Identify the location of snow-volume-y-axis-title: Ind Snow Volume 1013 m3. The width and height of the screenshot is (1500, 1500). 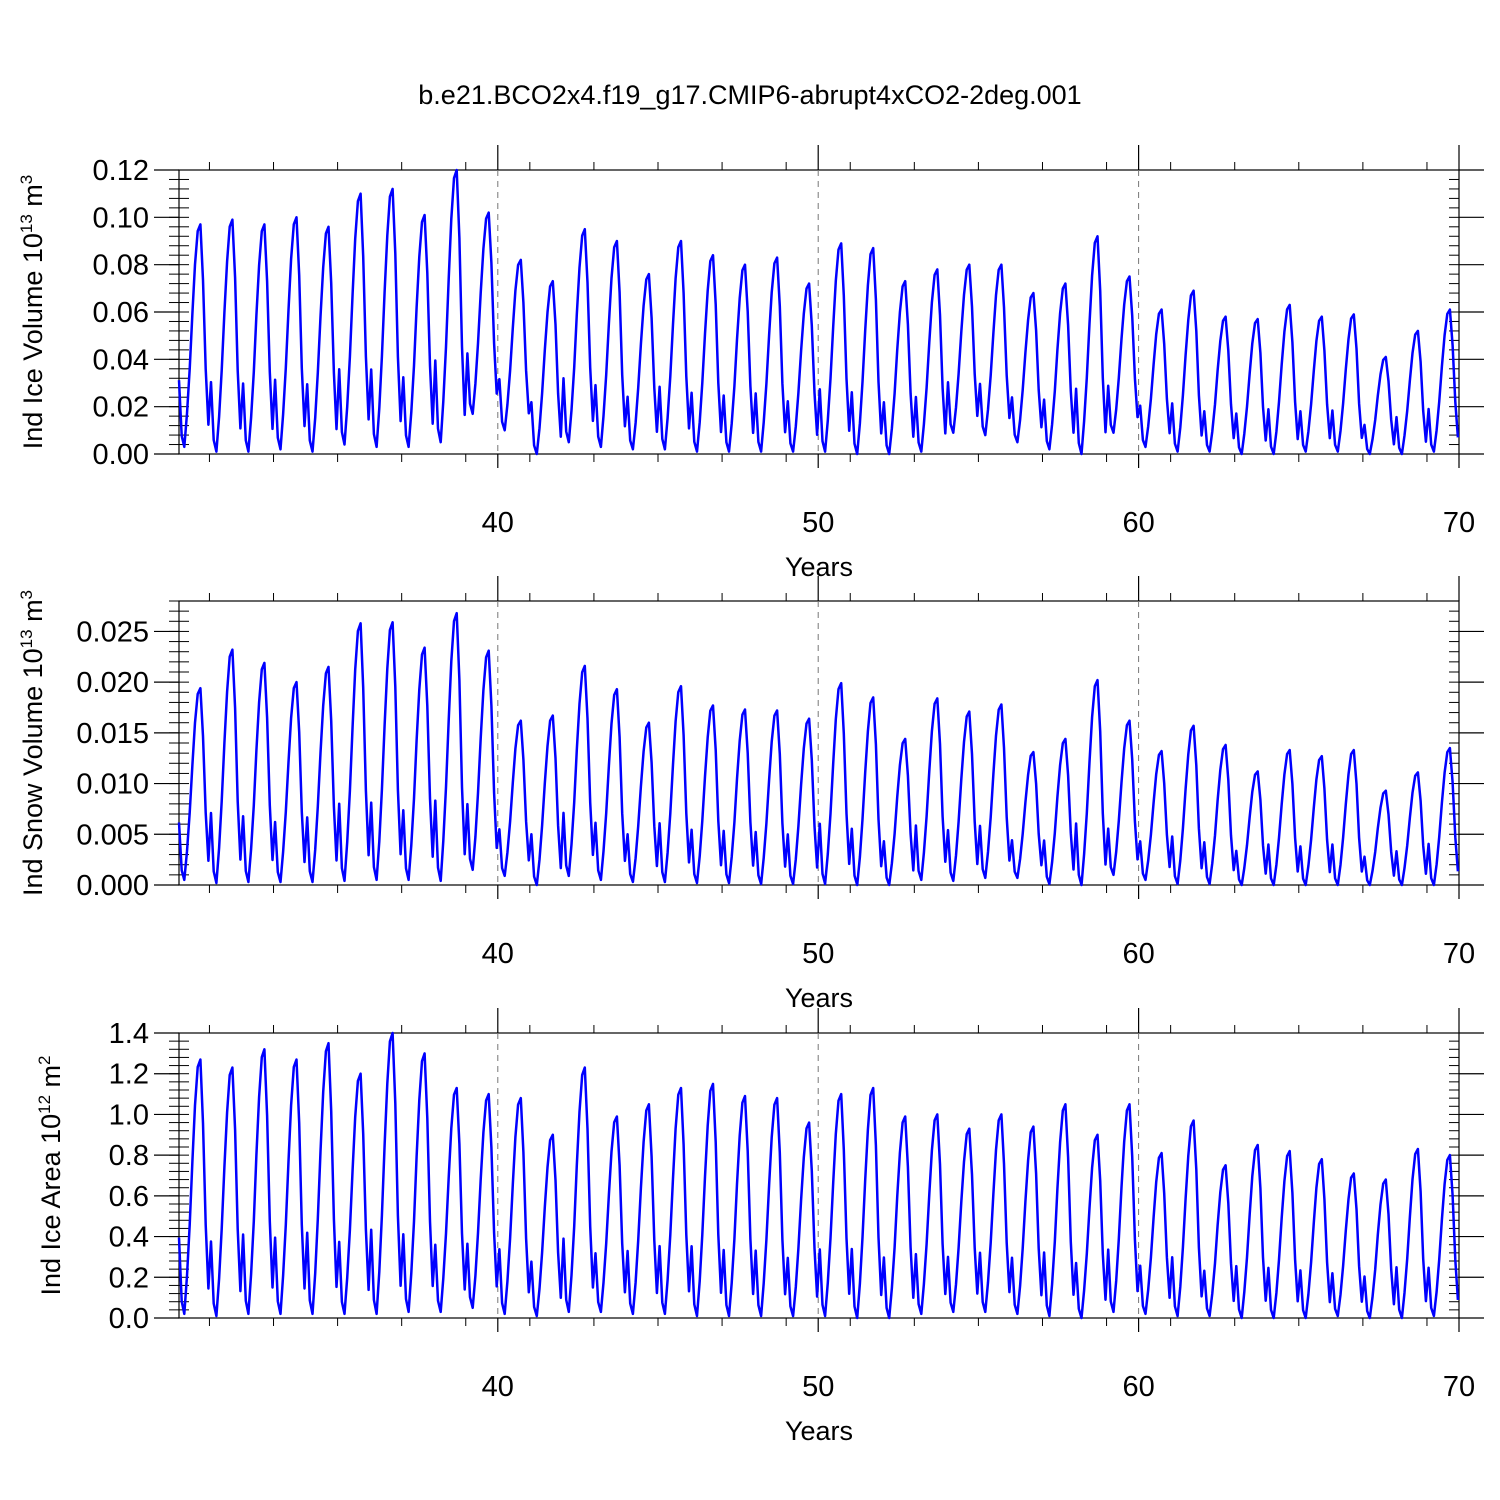
(32, 743).